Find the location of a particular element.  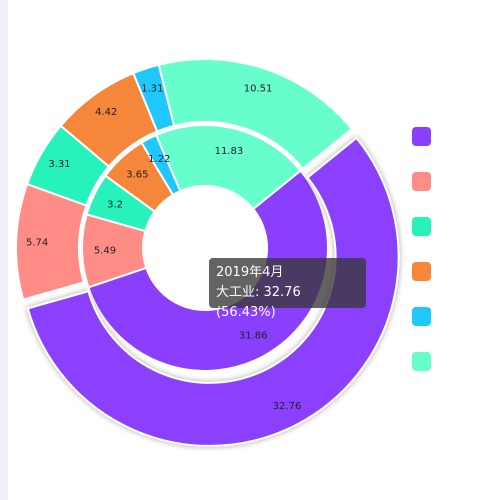

inner-ring-label-6: 11.83 is located at coordinates (229, 151).